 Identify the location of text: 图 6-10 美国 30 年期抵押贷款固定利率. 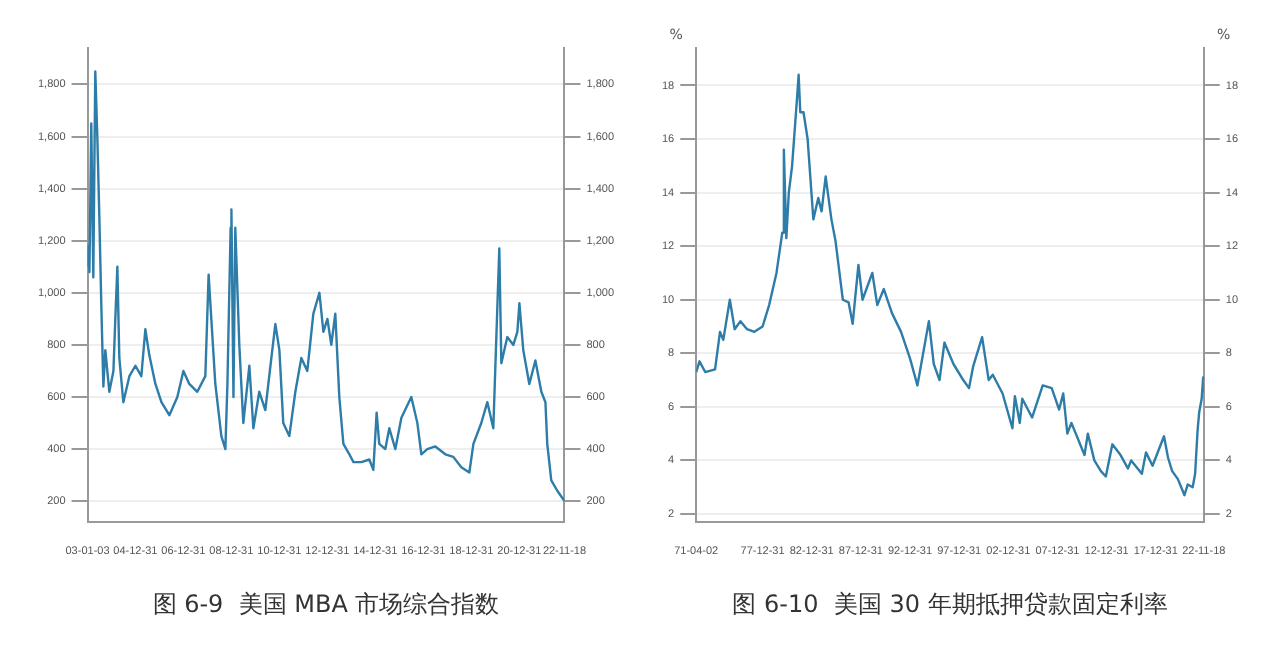
(950, 603).